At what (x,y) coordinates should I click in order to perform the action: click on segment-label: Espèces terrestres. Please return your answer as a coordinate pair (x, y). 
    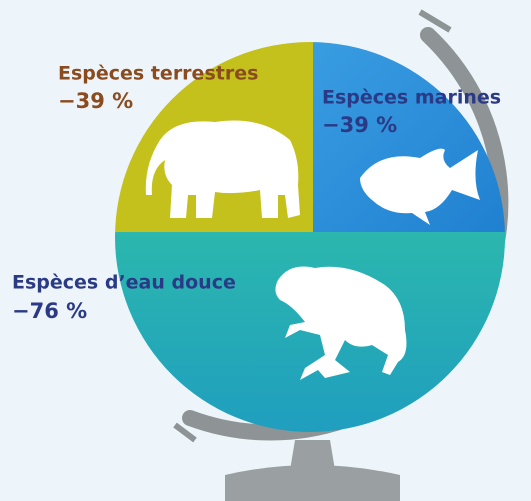
    Looking at the image, I should click on (158, 74).